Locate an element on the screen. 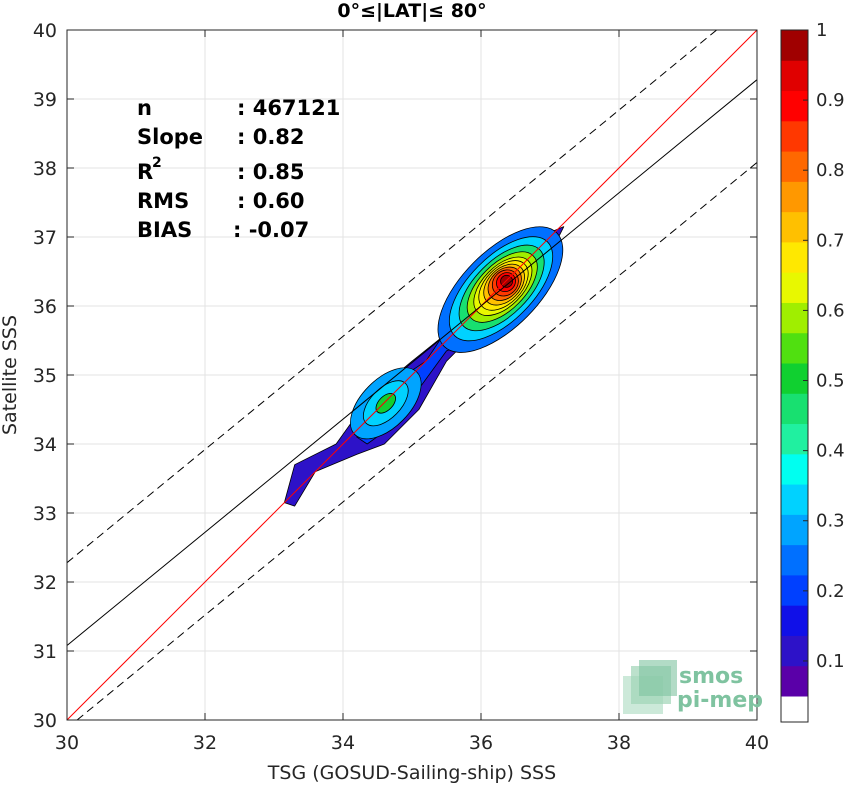 This screenshot has width=849, height=788. contour-peak1-ring is located at coordinates (506, 281).